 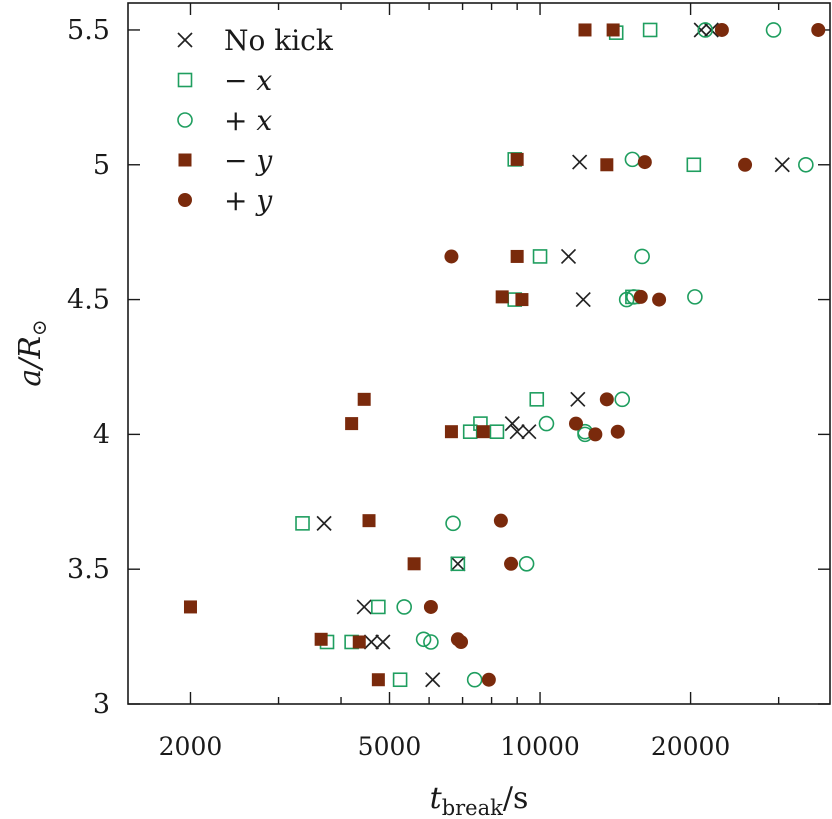 I want to click on legend-entry: No kick, so click(x=255, y=40).